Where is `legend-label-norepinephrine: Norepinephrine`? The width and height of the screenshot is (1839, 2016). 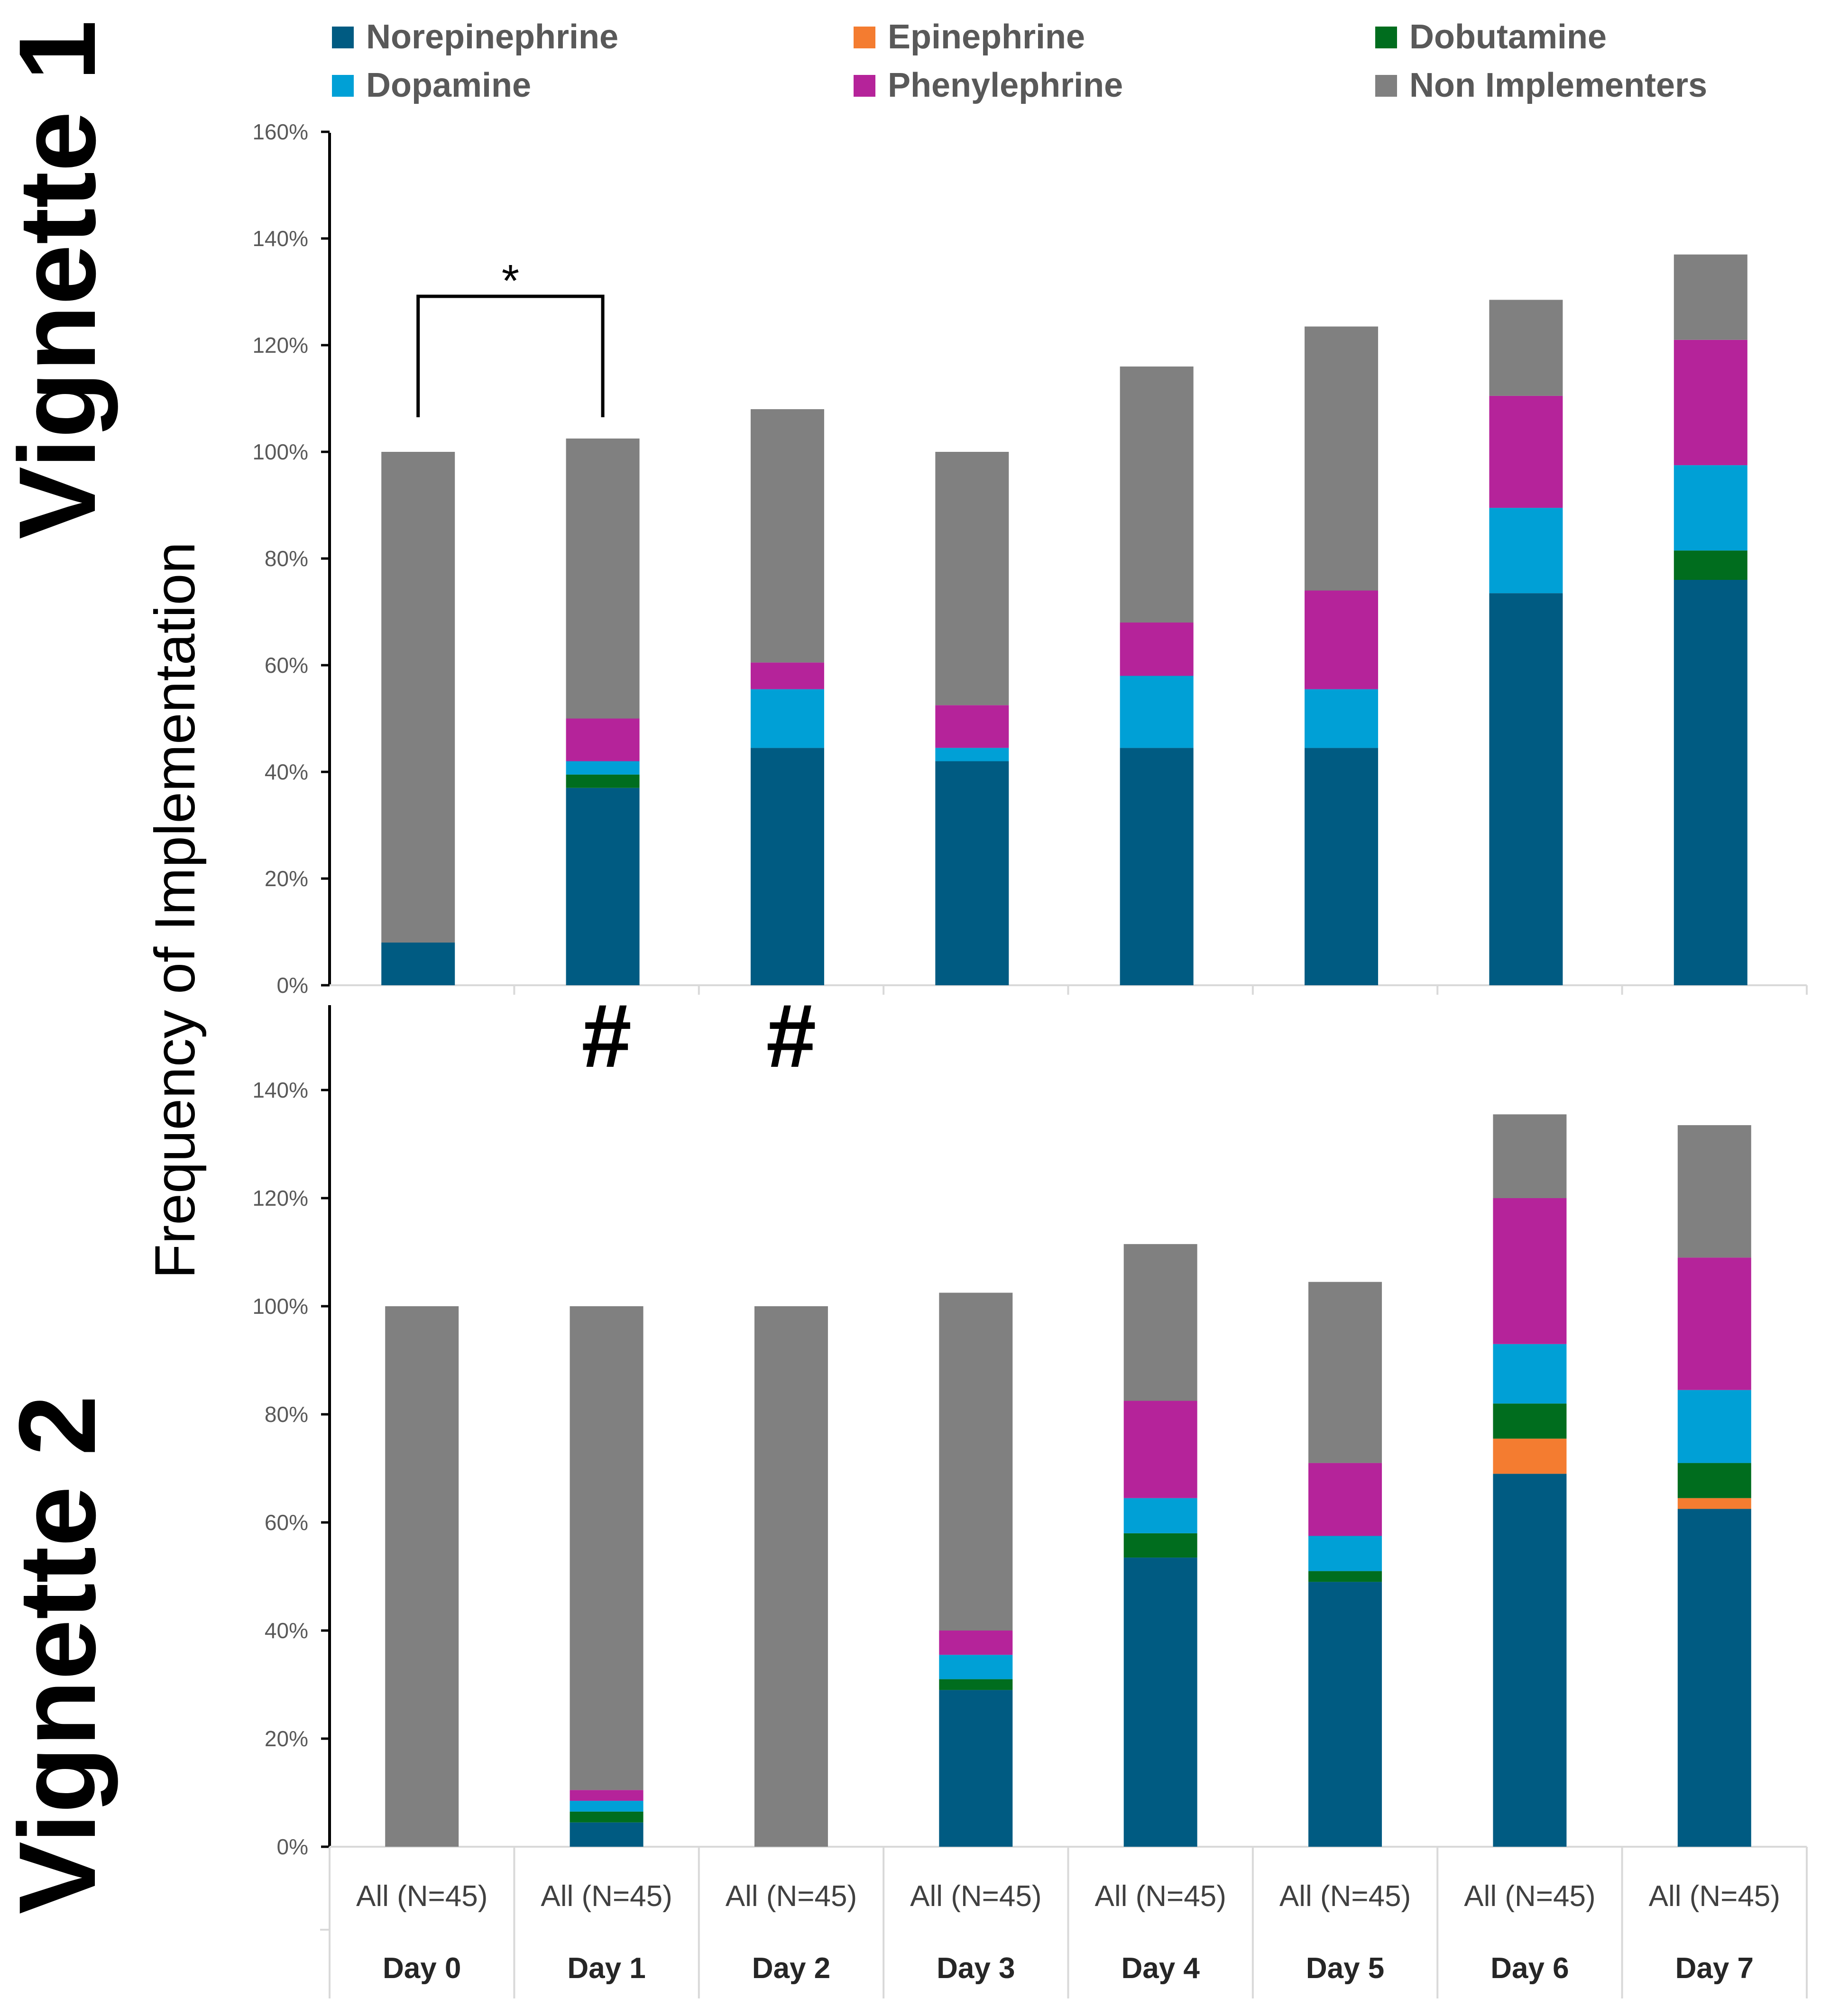 legend-label-norepinephrine: Norepinephrine is located at coordinates (492, 37).